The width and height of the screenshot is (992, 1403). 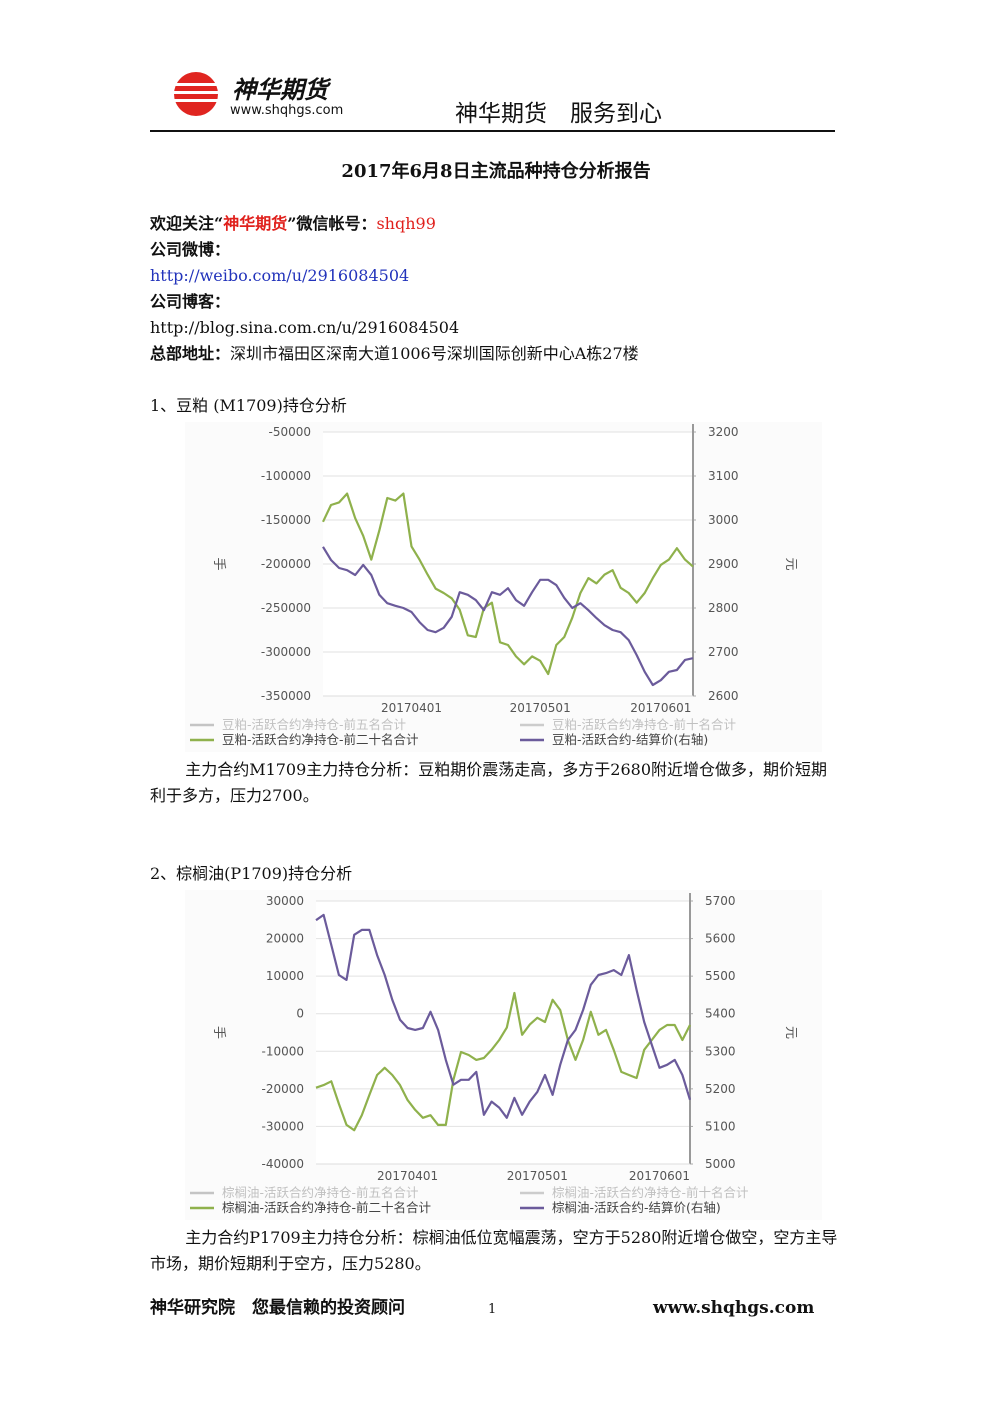 I want to click on slogan: 神华期货 服务到心, so click(x=558, y=114).